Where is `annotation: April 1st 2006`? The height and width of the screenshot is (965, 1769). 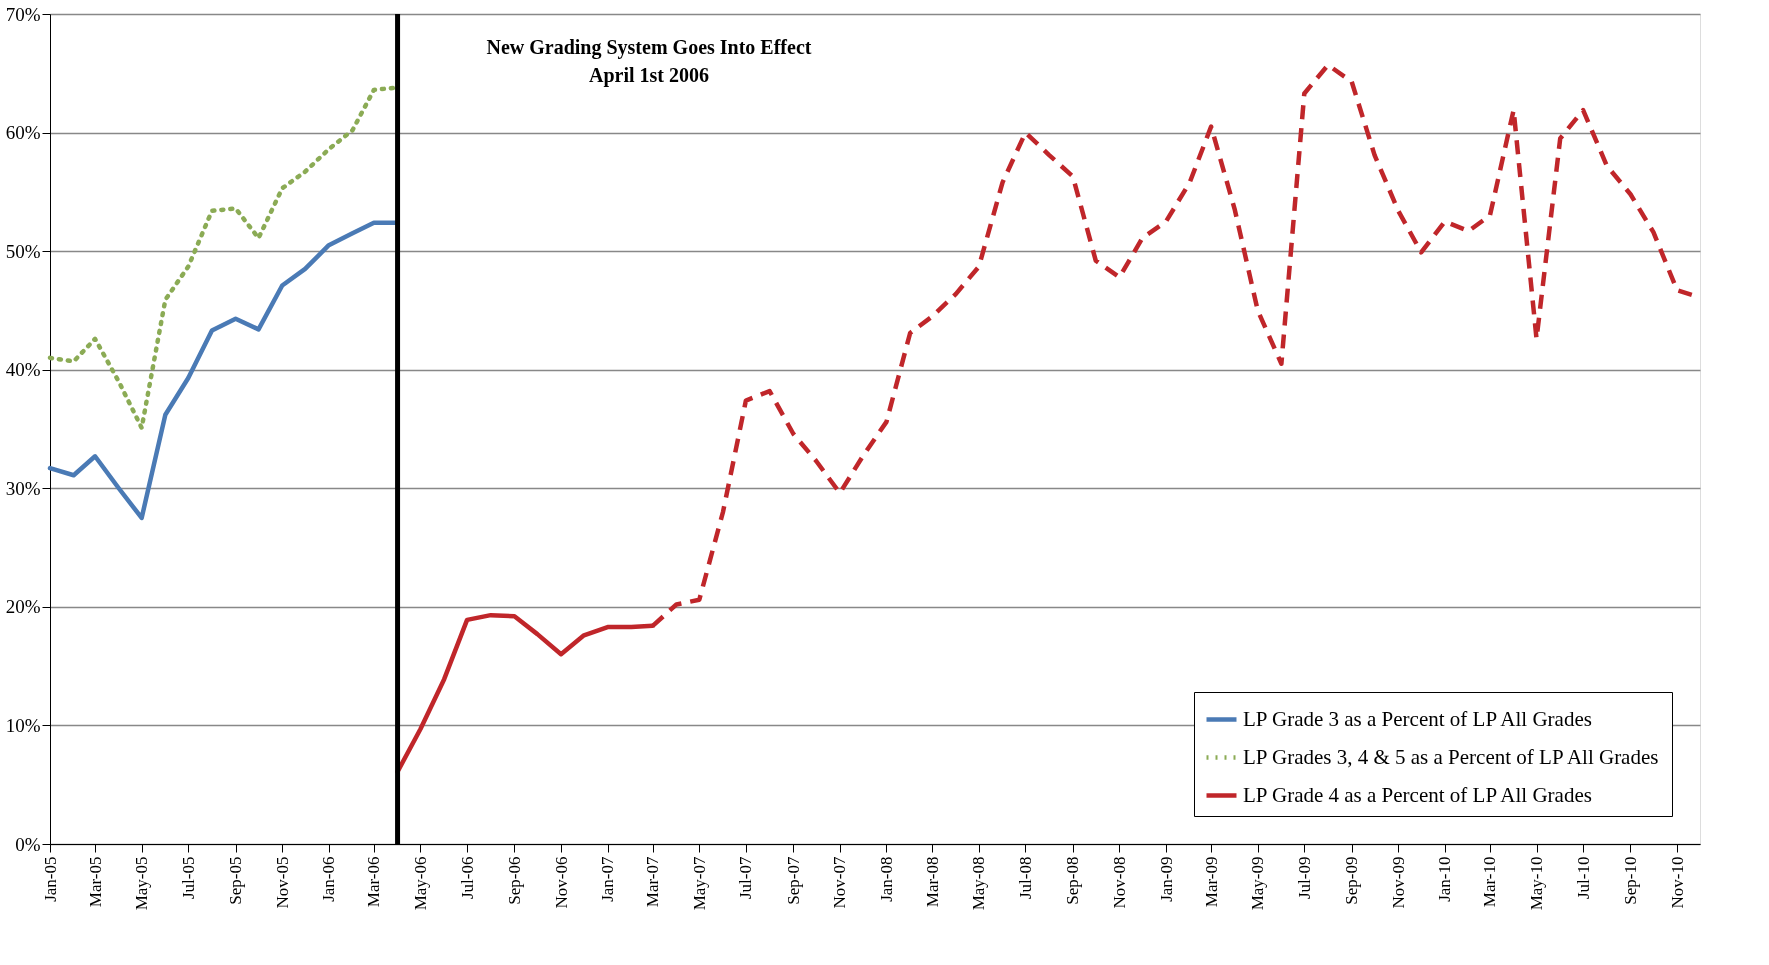 annotation: April 1st 2006 is located at coordinates (648, 75).